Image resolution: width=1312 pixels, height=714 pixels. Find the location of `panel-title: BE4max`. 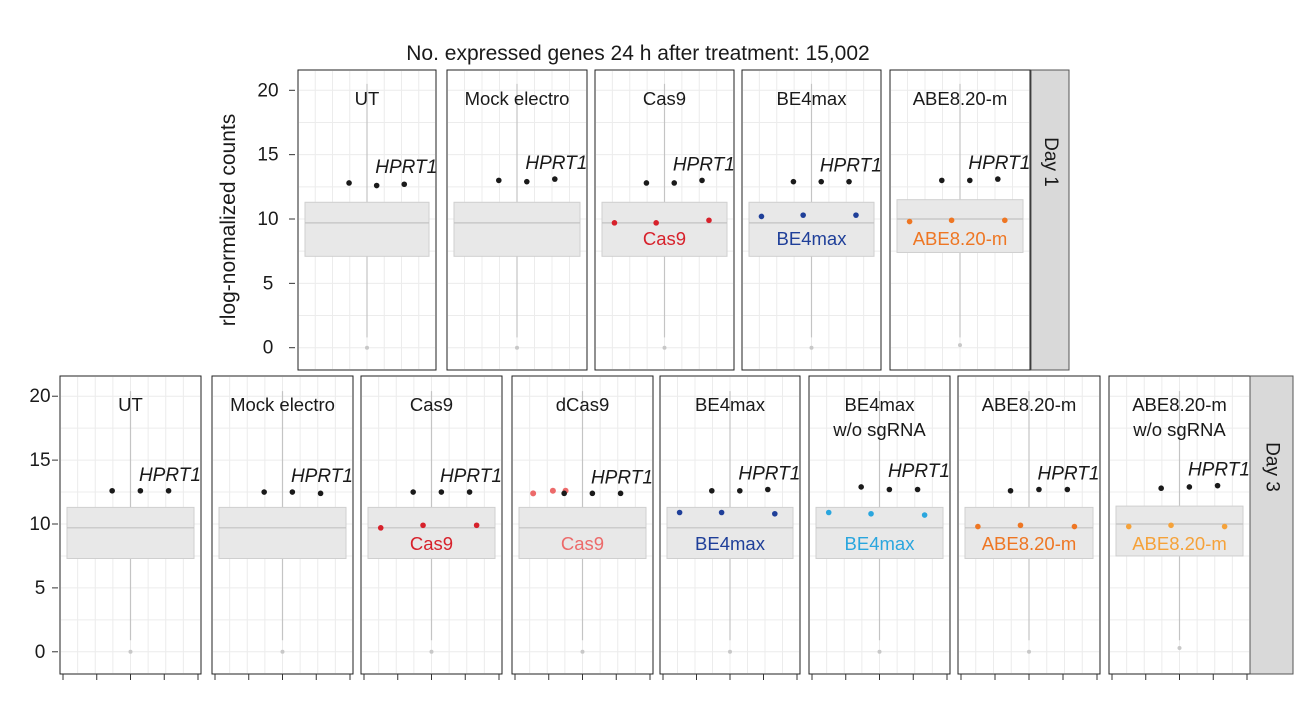

panel-title: BE4max is located at coordinates (880, 404).